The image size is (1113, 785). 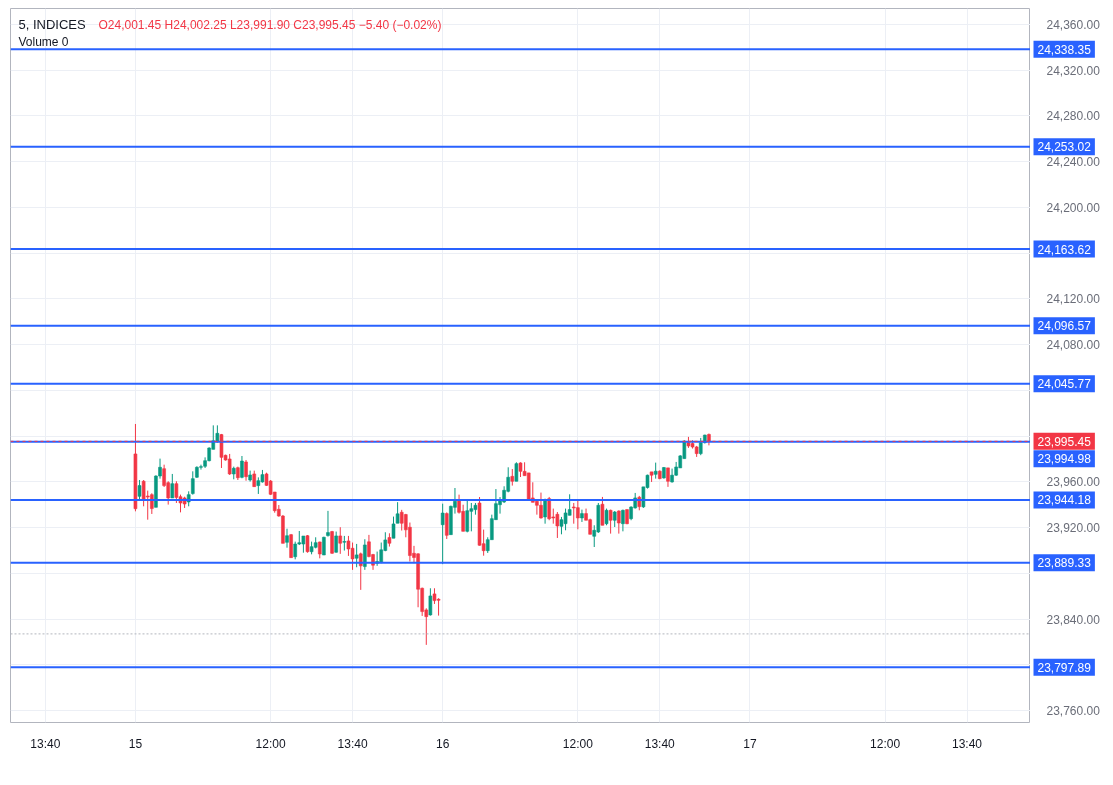 What do you see at coordinates (1073, 345) in the screenshot?
I see `y-tick-label: 24,080.00` at bounding box center [1073, 345].